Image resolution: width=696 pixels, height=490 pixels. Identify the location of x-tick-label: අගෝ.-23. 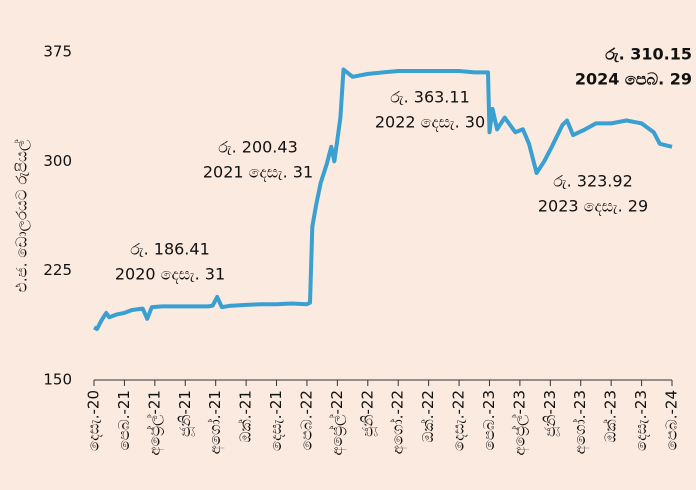
(580, 422).